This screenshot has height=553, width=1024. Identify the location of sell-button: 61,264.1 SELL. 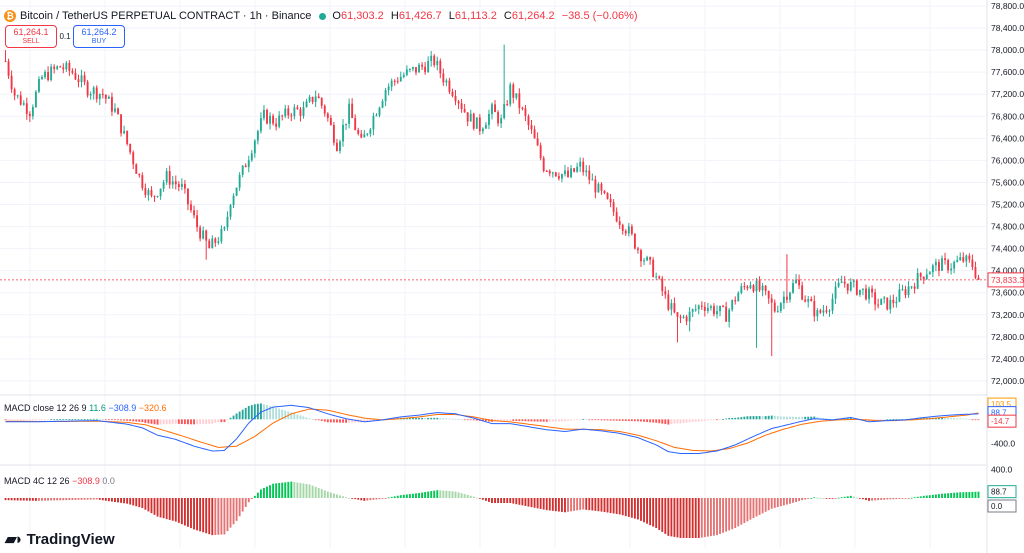
(31, 36).